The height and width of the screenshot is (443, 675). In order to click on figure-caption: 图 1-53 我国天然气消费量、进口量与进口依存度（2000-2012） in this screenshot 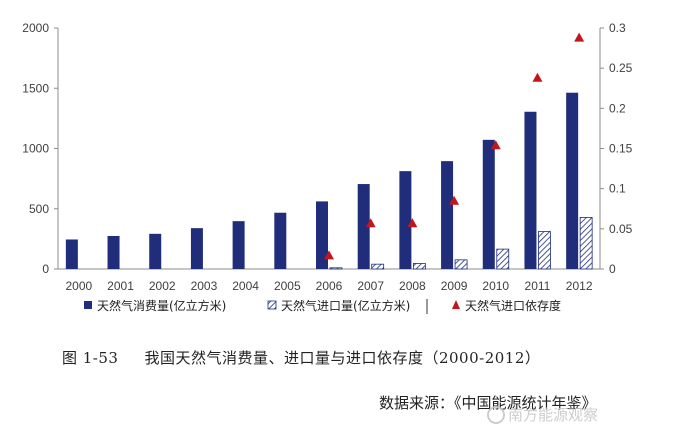, I will do `click(301, 357)`.